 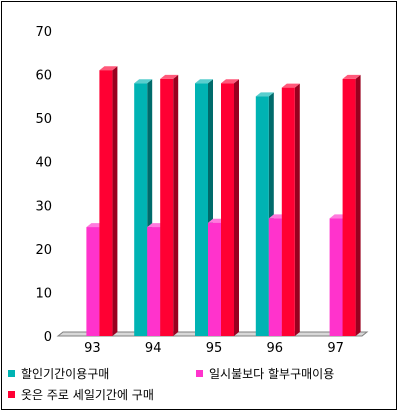 What do you see at coordinates (153, 348) in the screenshot?
I see `x-tick-label: 94` at bounding box center [153, 348].